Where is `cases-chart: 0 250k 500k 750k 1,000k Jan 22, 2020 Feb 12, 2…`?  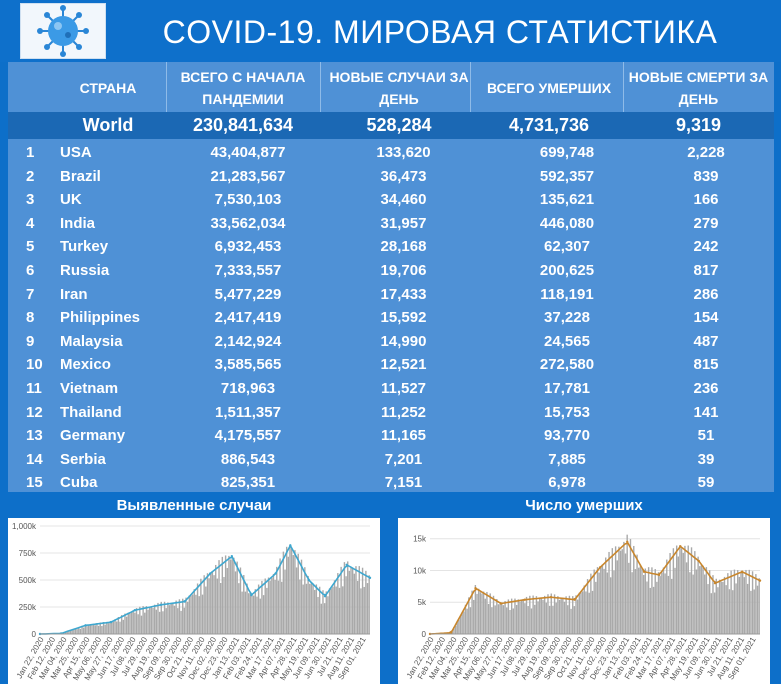
cases-chart: 0 250k 500k 750k 1,000k Jan 22, 2020 Feb 12, 2… is located at coordinates (194, 601).